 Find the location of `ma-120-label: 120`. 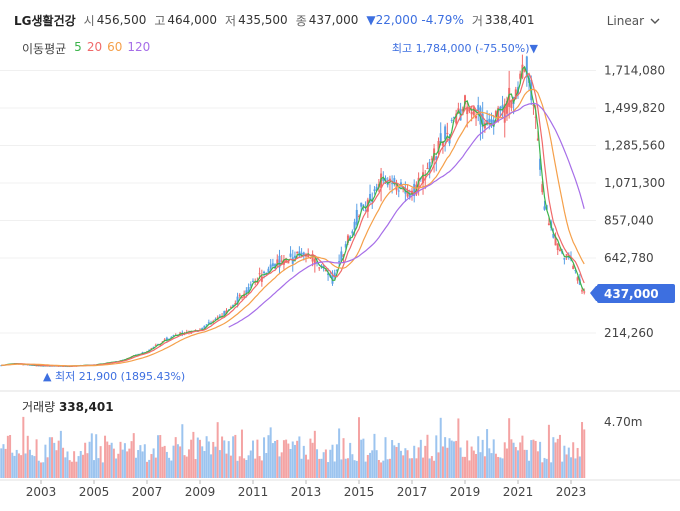

ma-120-label: 120 is located at coordinates (139, 47).